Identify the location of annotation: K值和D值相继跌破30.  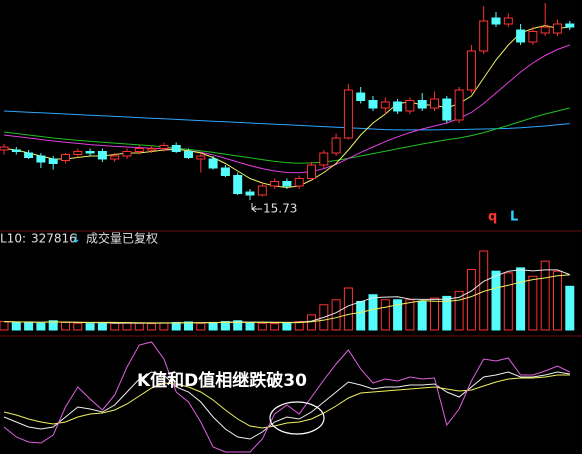
(222, 380).